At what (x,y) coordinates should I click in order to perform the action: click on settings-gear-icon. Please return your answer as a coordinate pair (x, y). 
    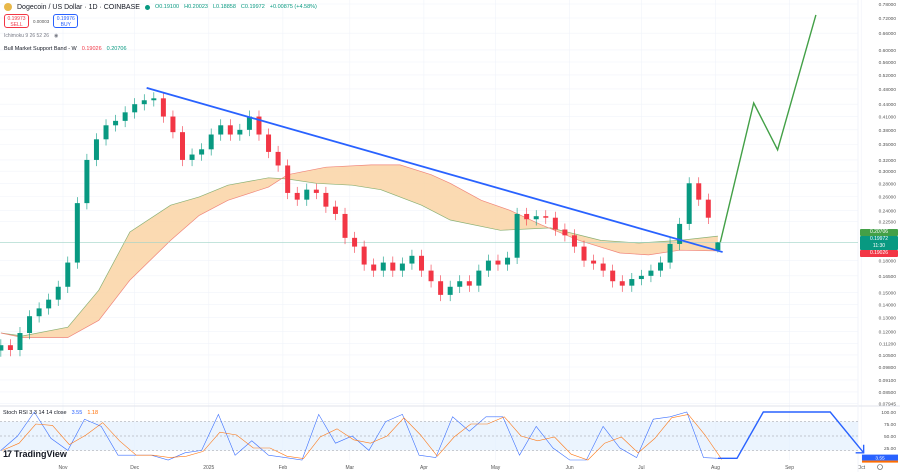
    Looking at the image, I should click on (880, 467).